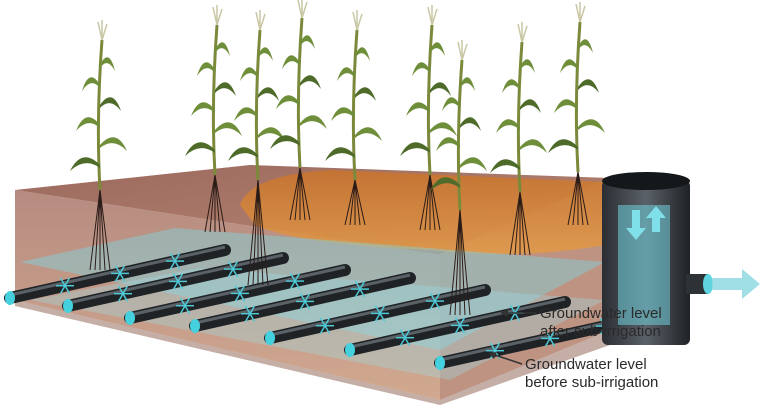 The image size is (764, 406). I want to click on pointer-head, so click(492, 355).